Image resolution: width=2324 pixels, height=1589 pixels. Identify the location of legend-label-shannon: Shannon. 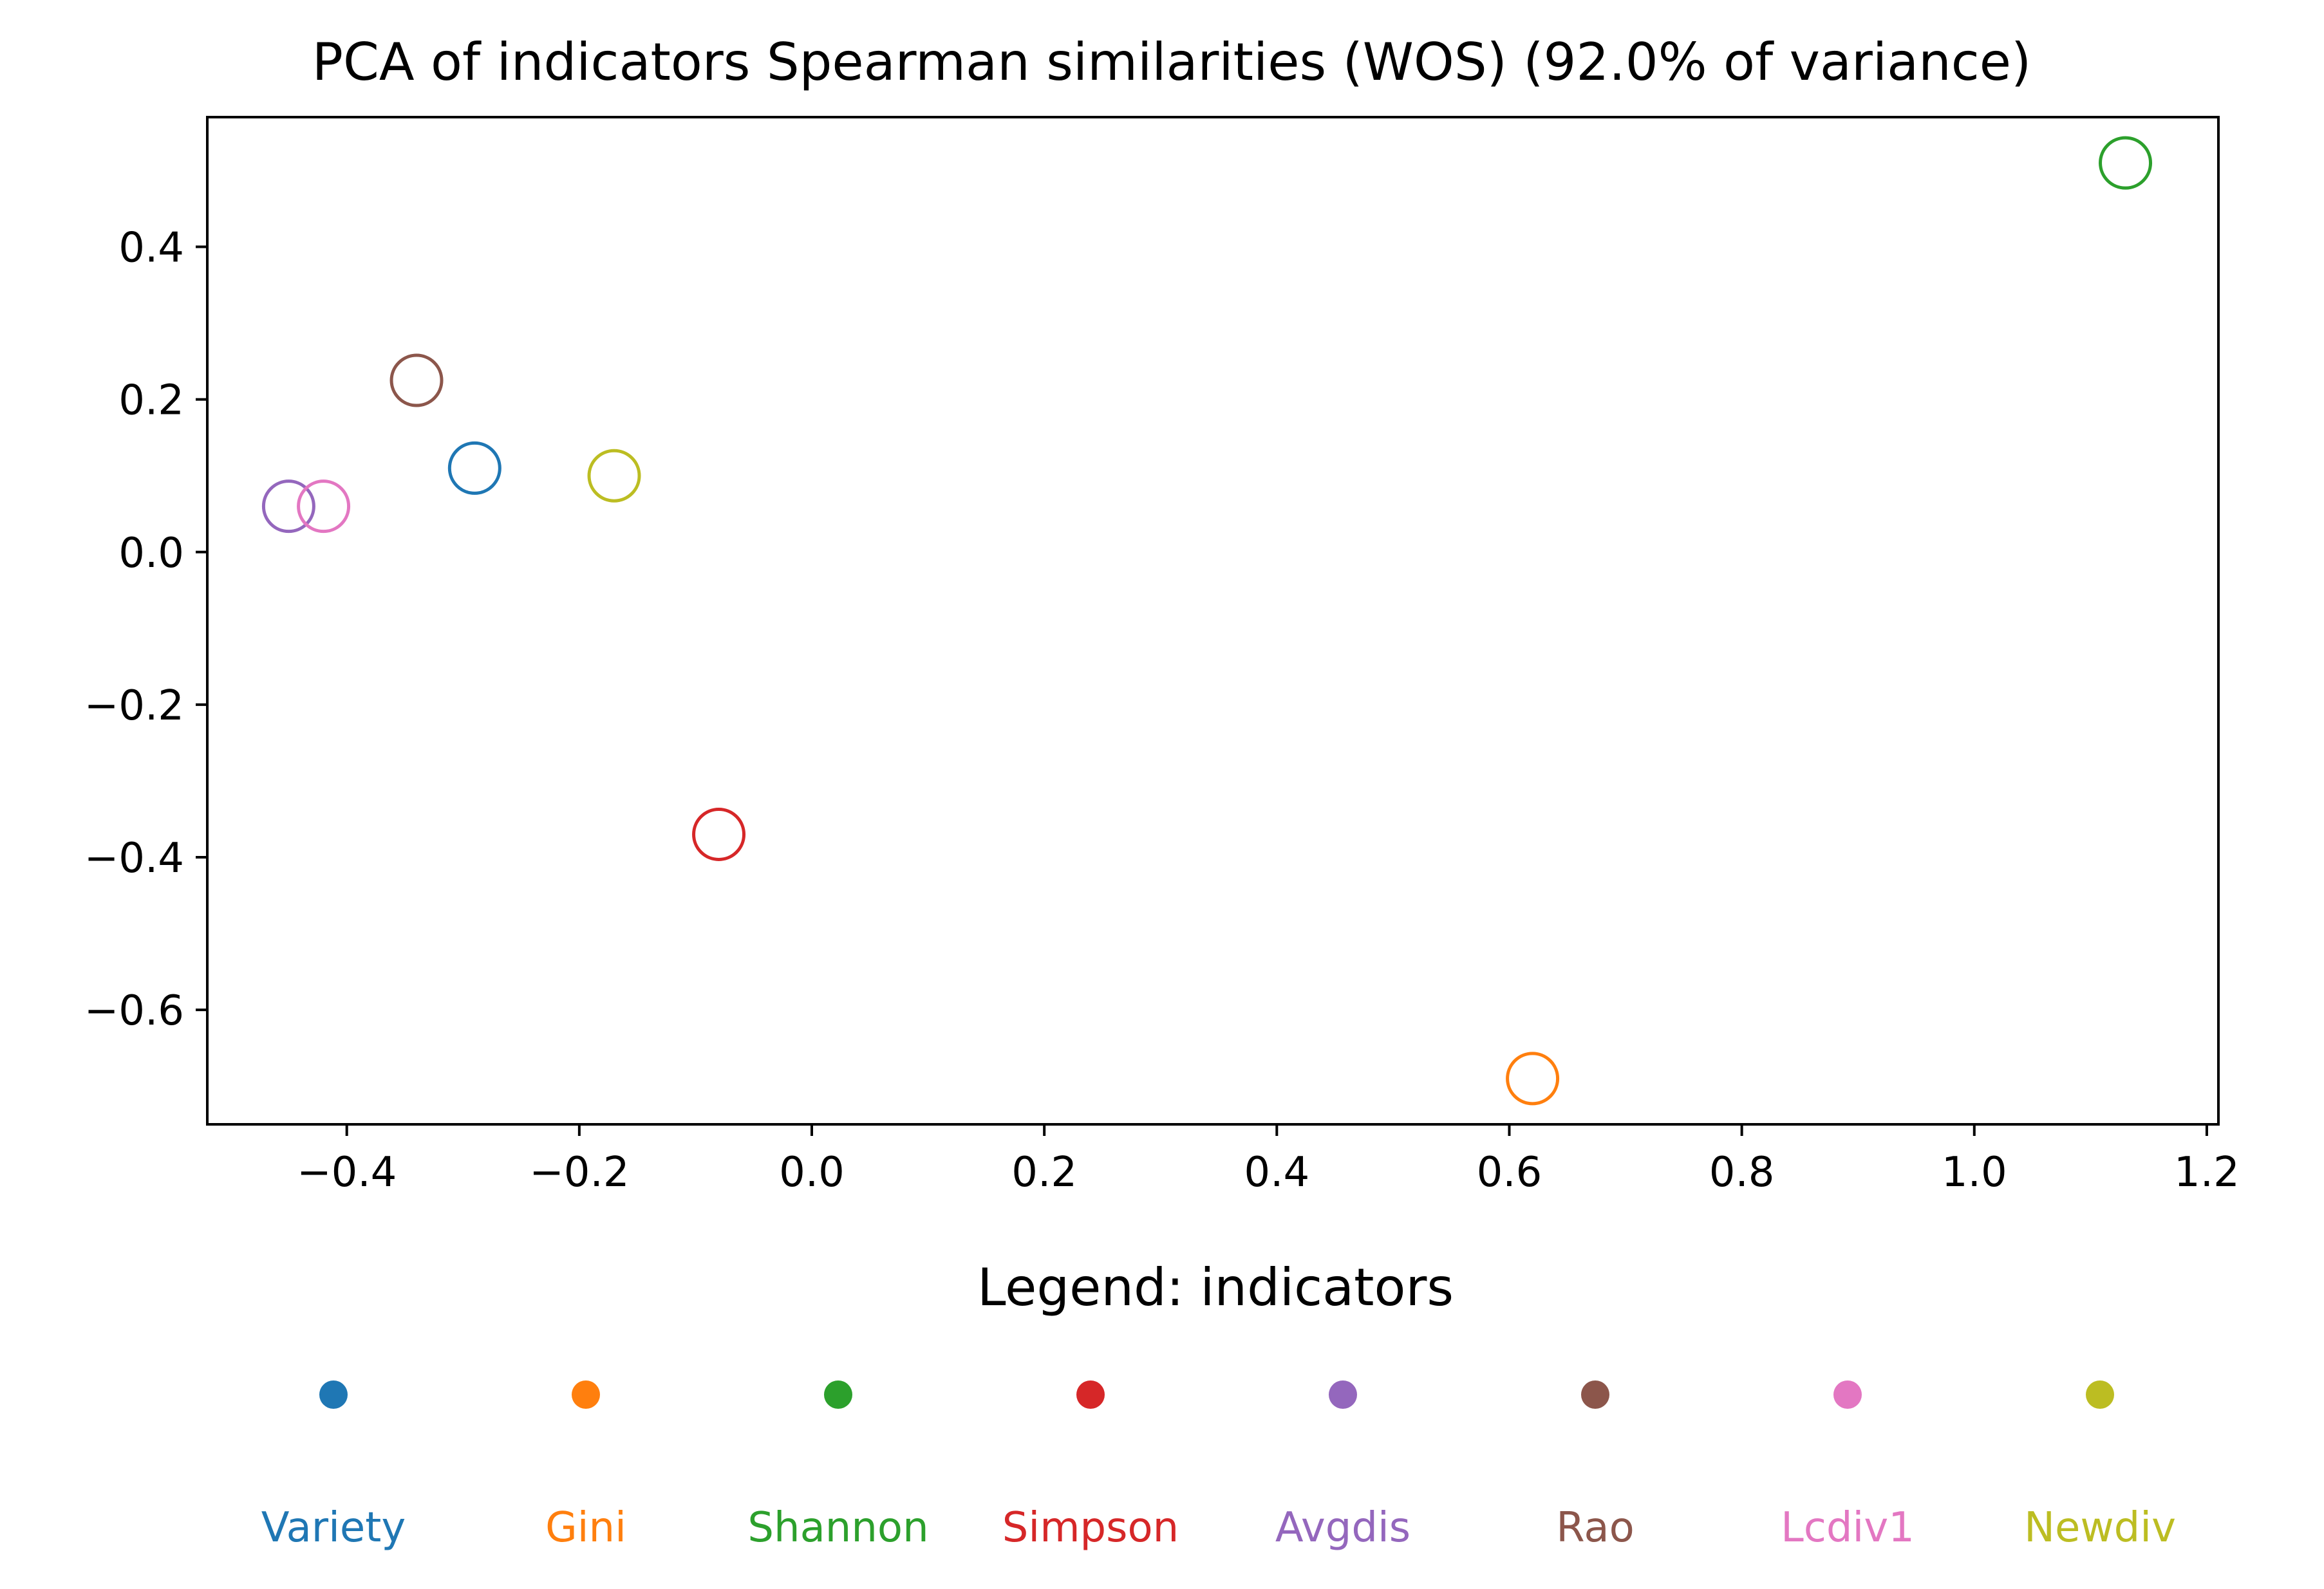
(837, 1528).